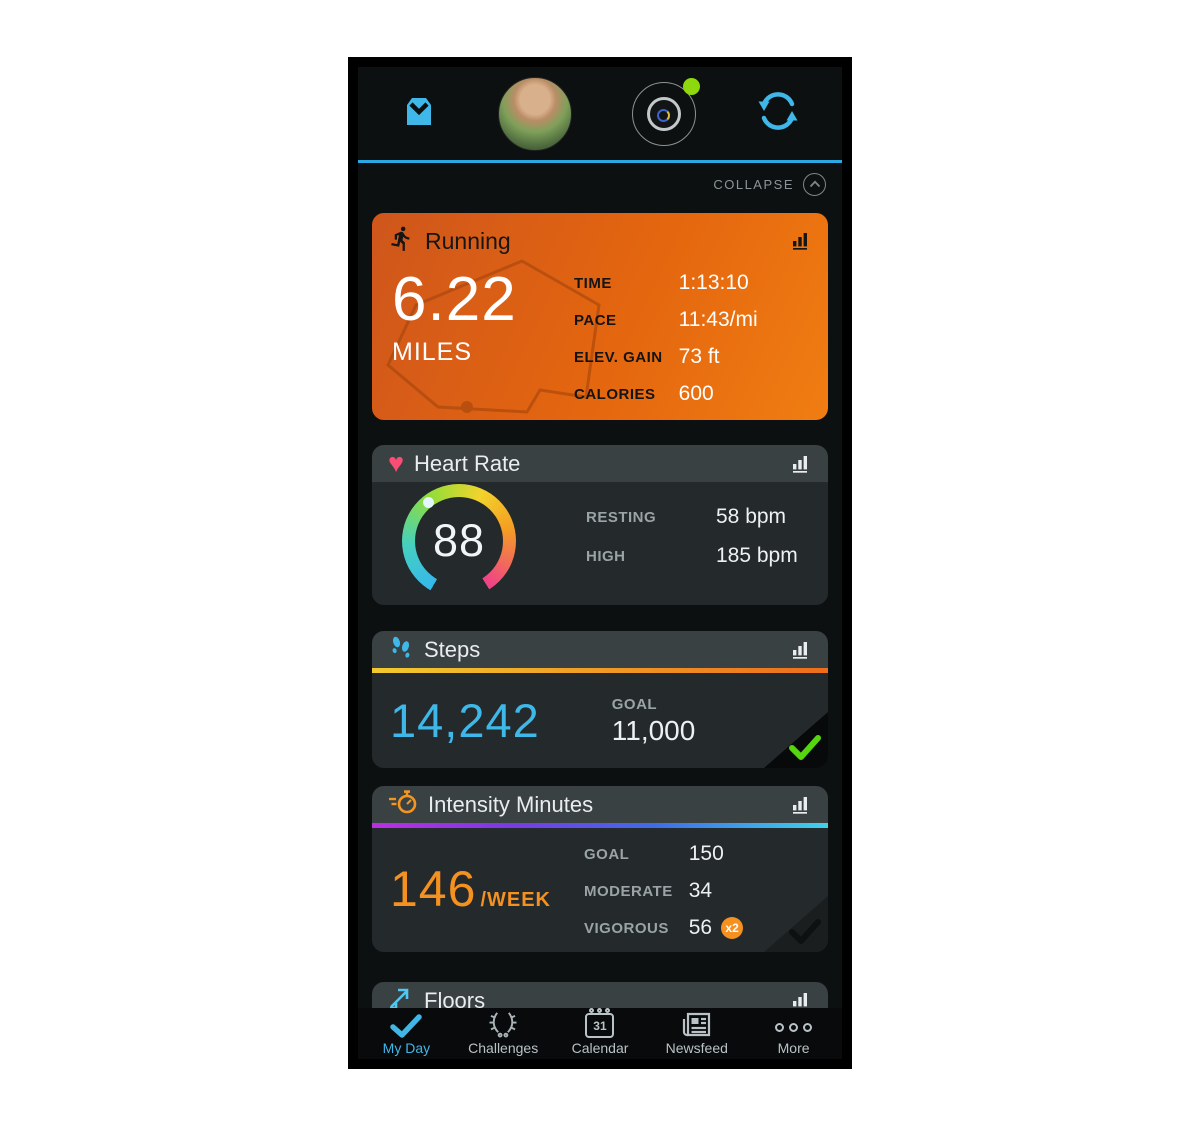 The height and width of the screenshot is (1126, 1200). What do you see at coordinates (396, 463) in the screenshot?
I see `heart-icon: ♥` at bounding box center [396, 463].